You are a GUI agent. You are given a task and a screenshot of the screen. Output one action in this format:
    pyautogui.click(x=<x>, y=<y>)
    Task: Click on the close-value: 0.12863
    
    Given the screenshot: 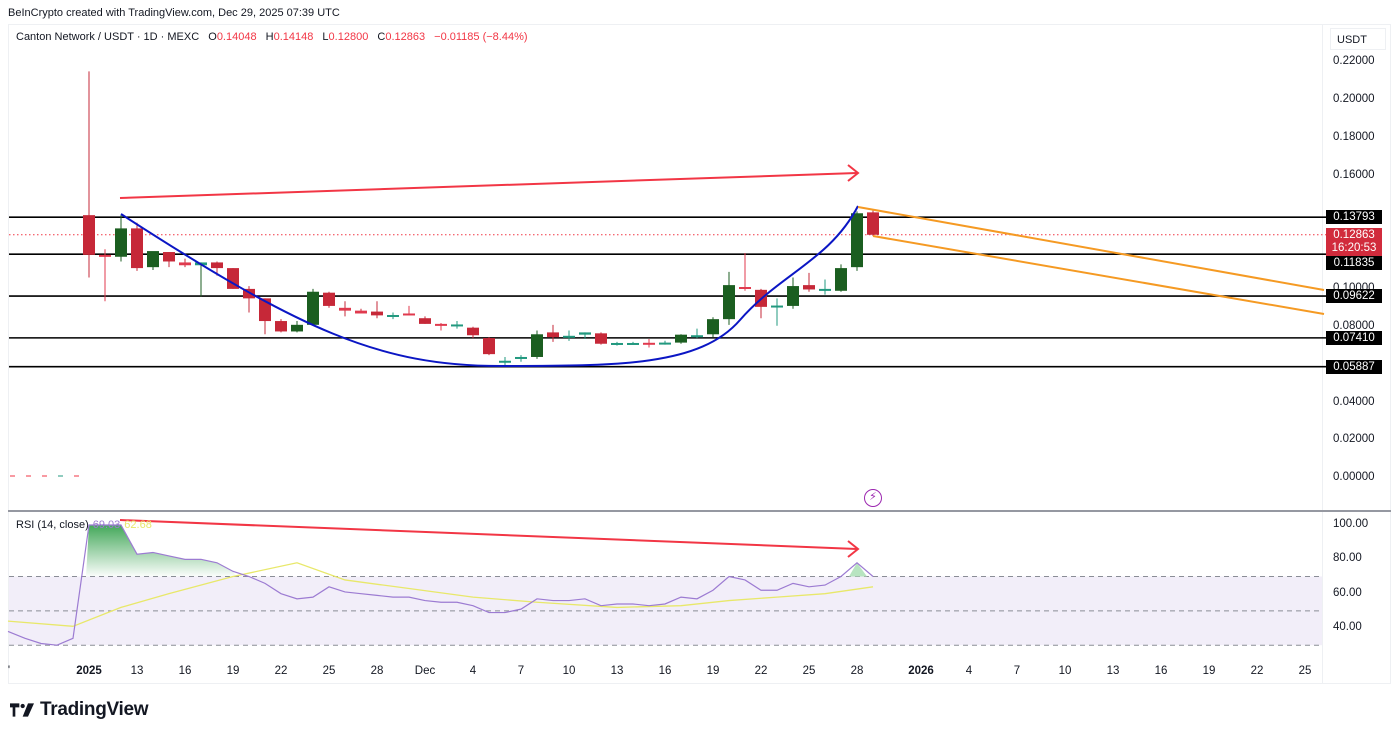 What is the action you would take?
    pyautogui.click(x=405, y=37)
    